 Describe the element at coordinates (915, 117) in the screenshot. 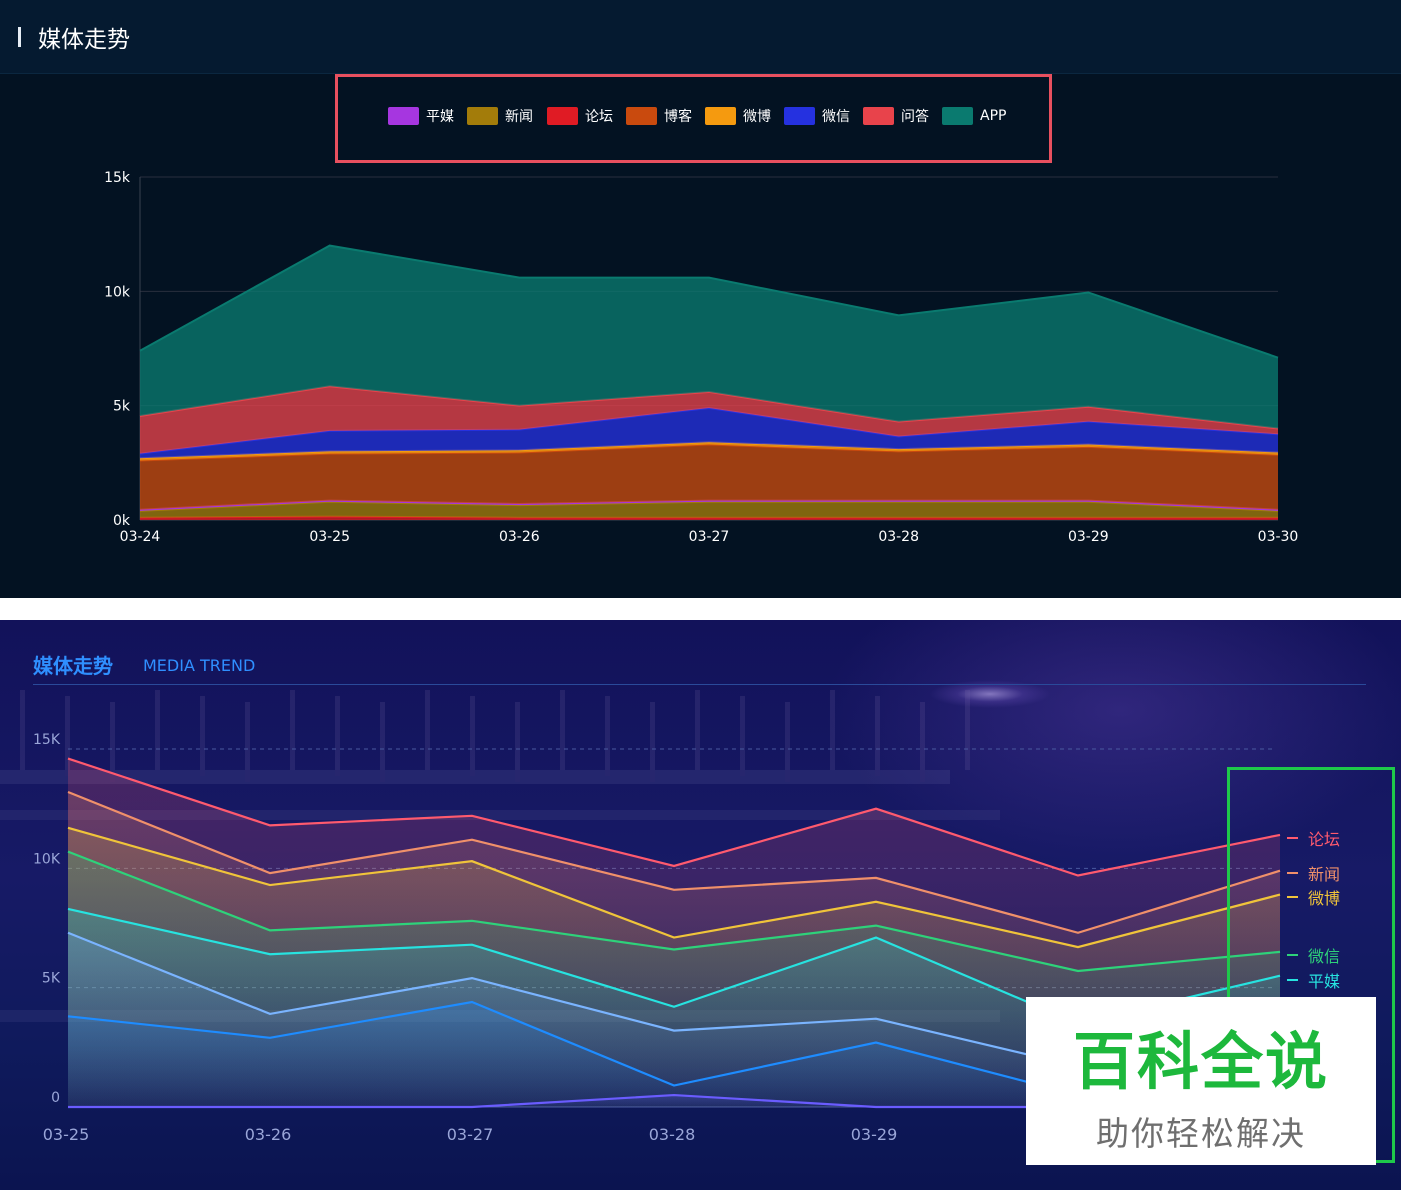

I see `legend-label: 问答` at that location.